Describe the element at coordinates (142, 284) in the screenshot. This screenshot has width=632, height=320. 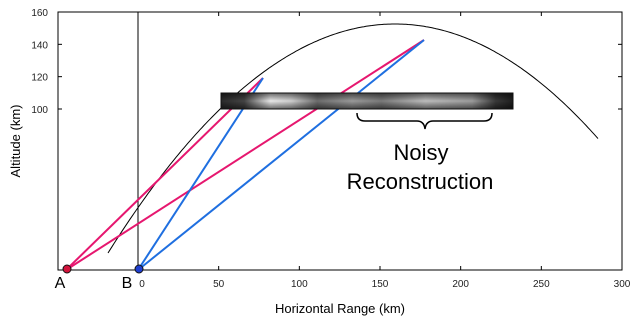
I see `x-tick-label: 0` at that location.